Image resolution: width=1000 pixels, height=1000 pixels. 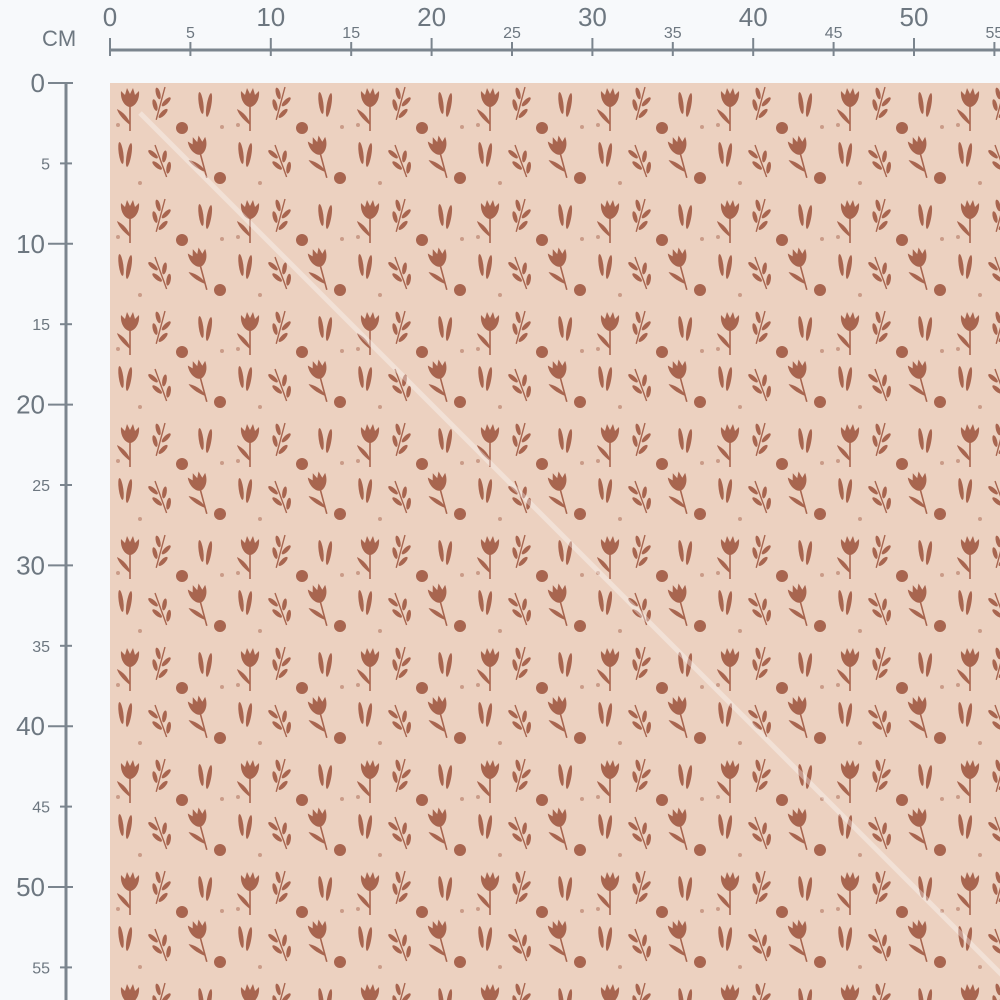 What do you see at coordinates (59, 38) in the screenshot?
I see `unit-label: CM` at bounding box center [59, 38].